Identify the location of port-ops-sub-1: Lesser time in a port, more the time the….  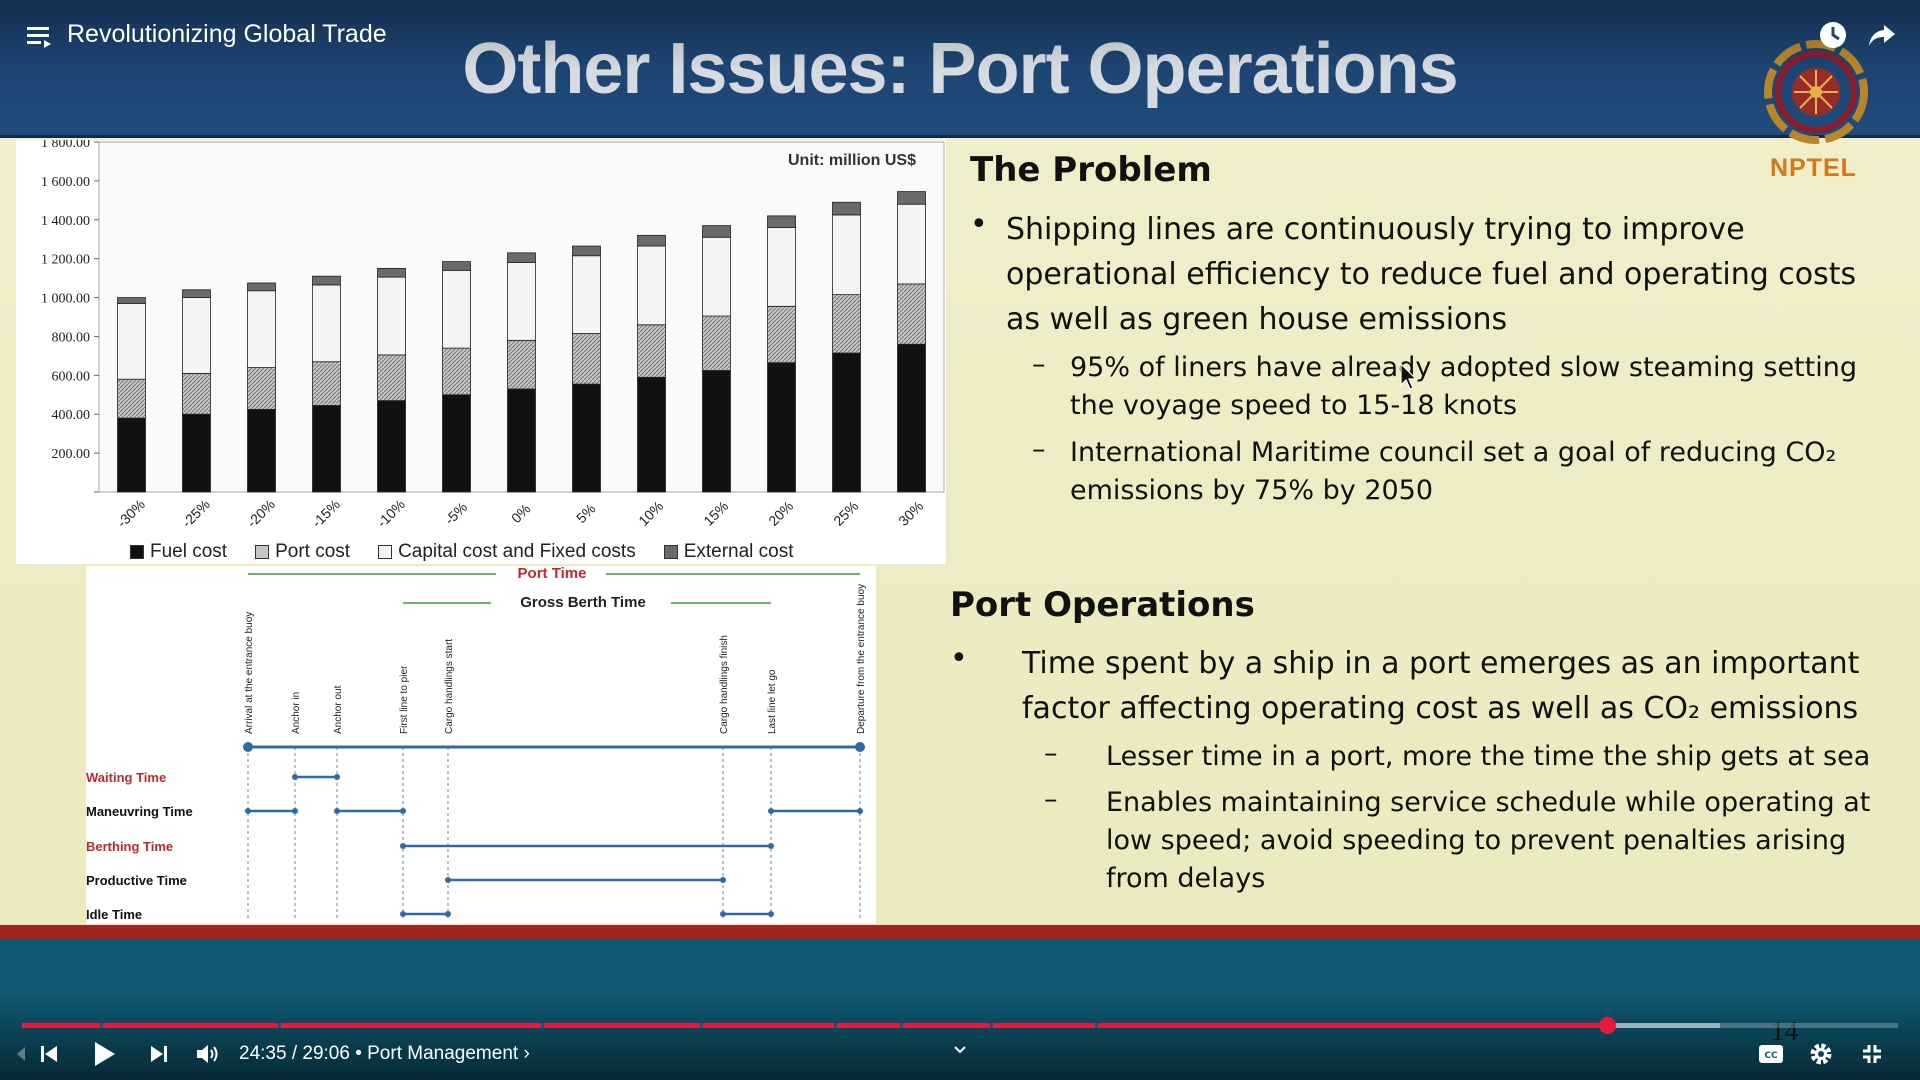
(1488, 756).